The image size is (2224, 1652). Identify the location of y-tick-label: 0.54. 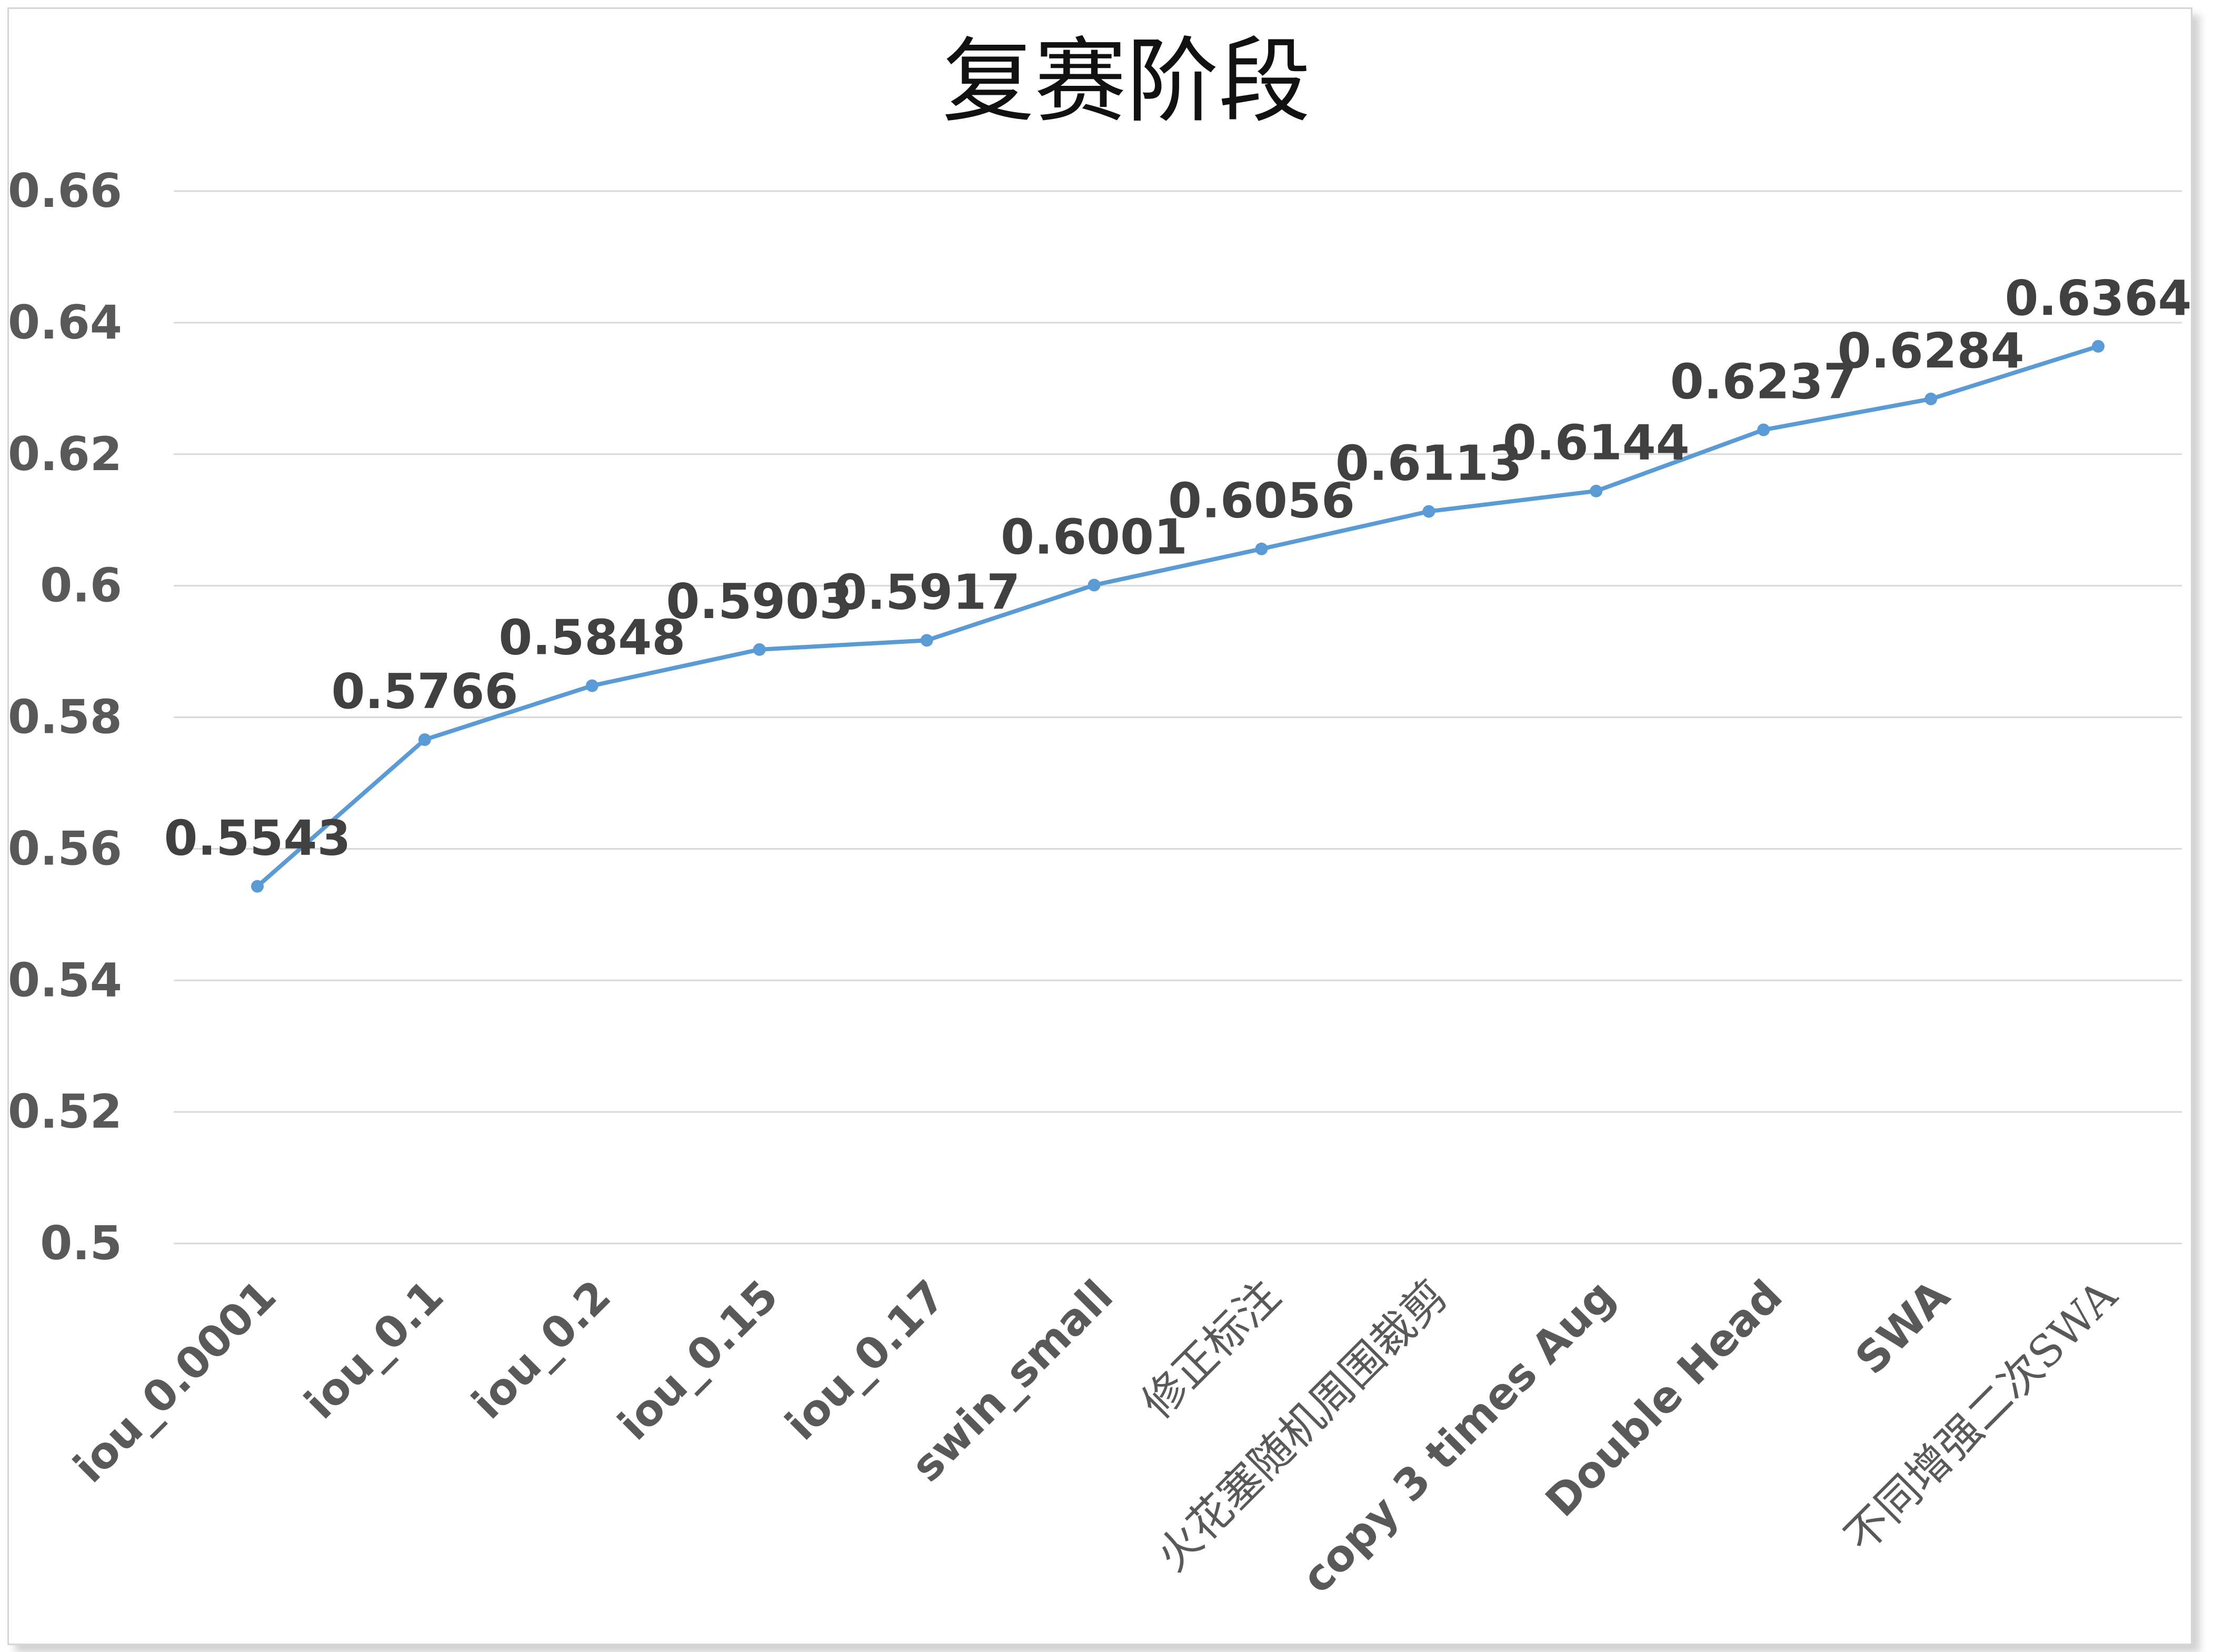
(65, 980).